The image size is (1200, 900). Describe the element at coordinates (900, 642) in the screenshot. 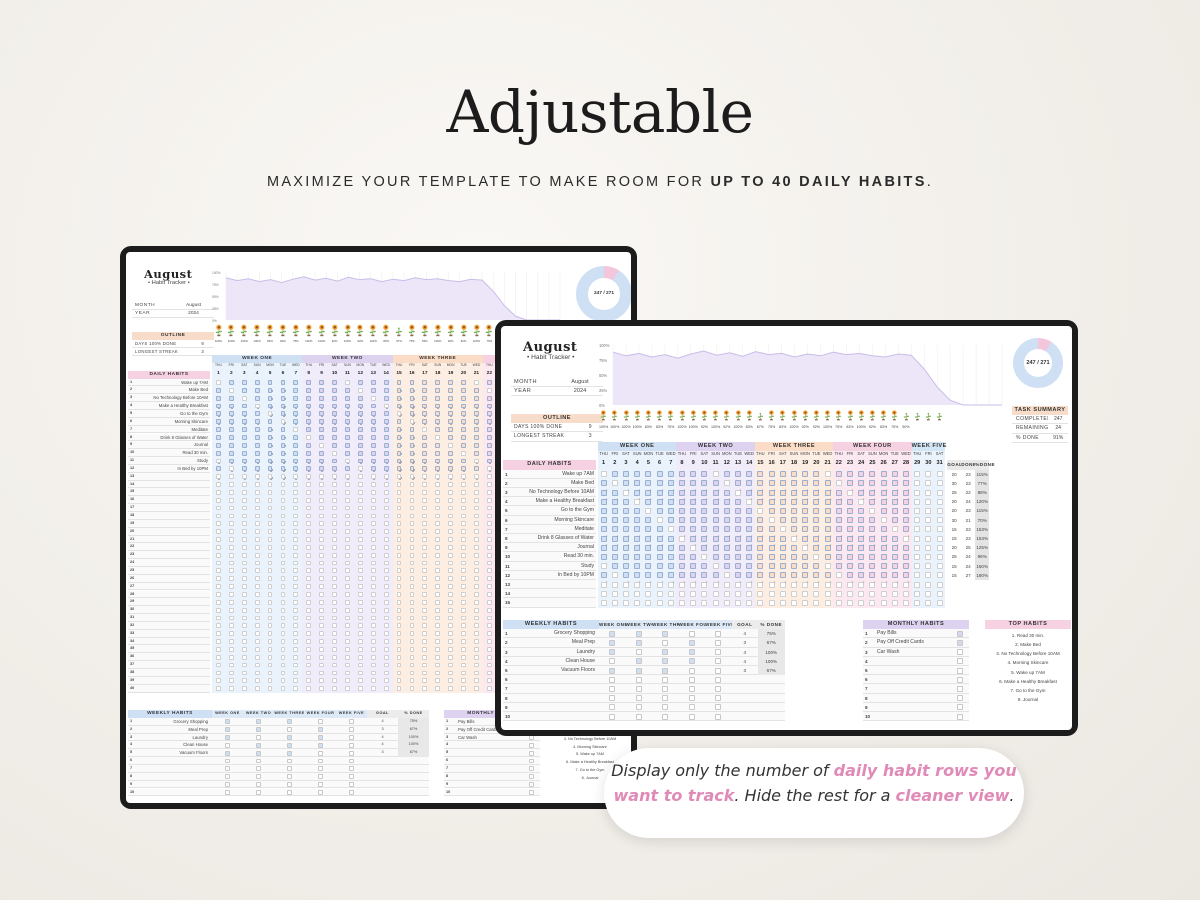

I see `monthly-habit-name: Pay Off Credit Cards` at that location.